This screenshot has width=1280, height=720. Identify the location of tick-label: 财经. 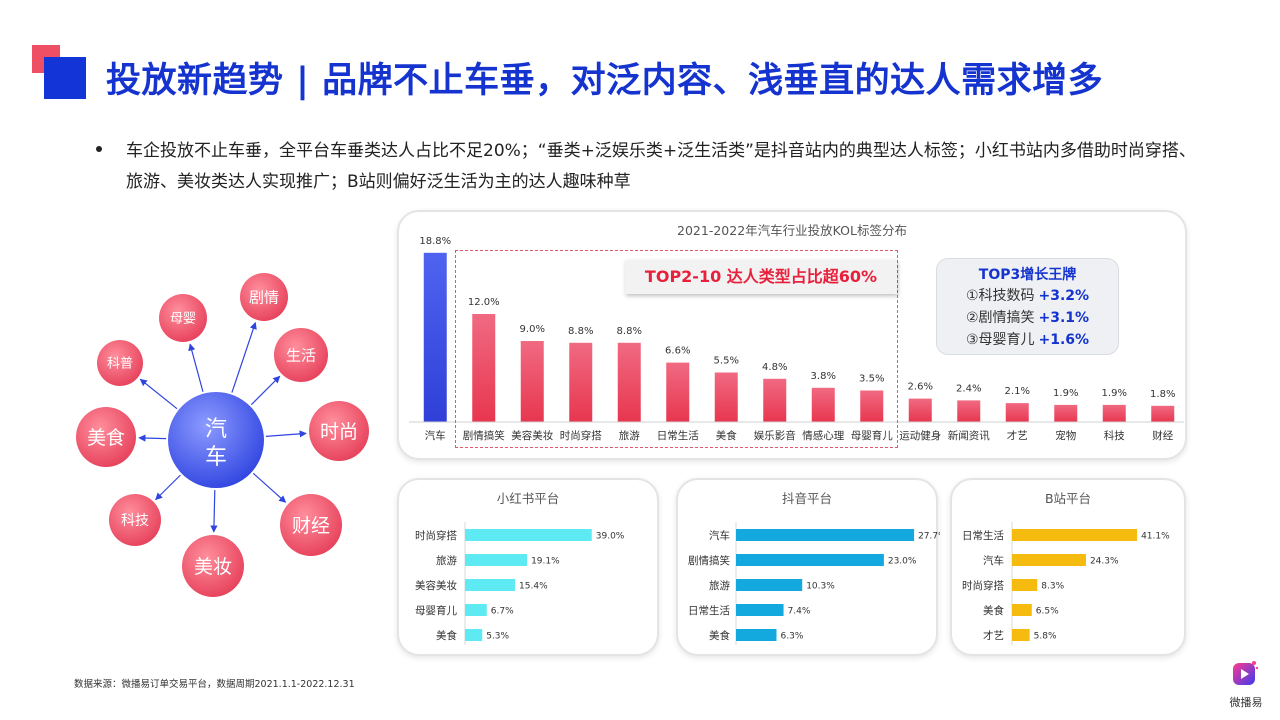
(1163, 435).